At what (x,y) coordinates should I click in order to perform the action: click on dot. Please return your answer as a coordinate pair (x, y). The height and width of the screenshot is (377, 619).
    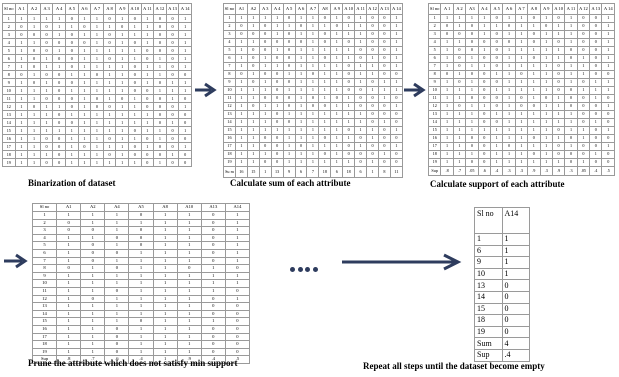
    Looking at the image, I should click on (300, 269).